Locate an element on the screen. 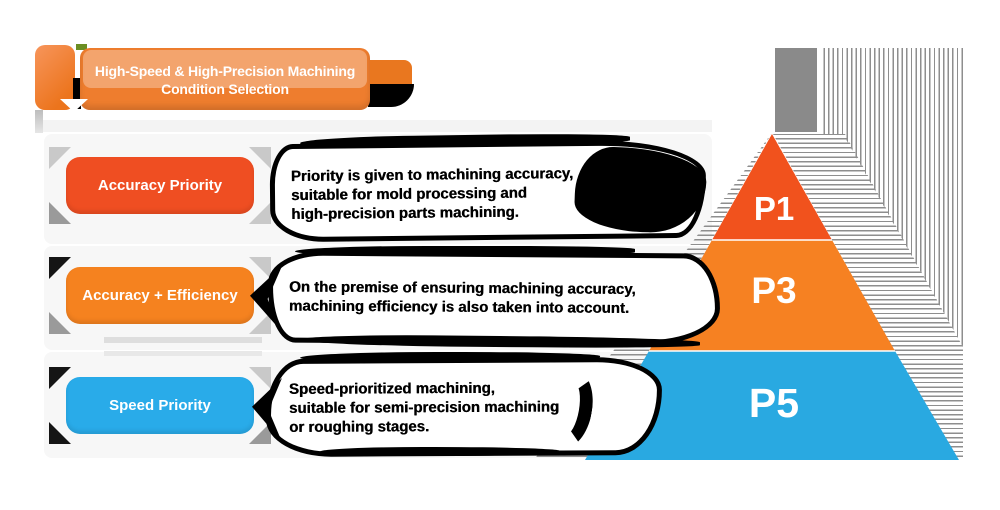  priority-button-accuracy-efficiency-label: Accuracy + Efficiency is located at coordinates (160, 295).